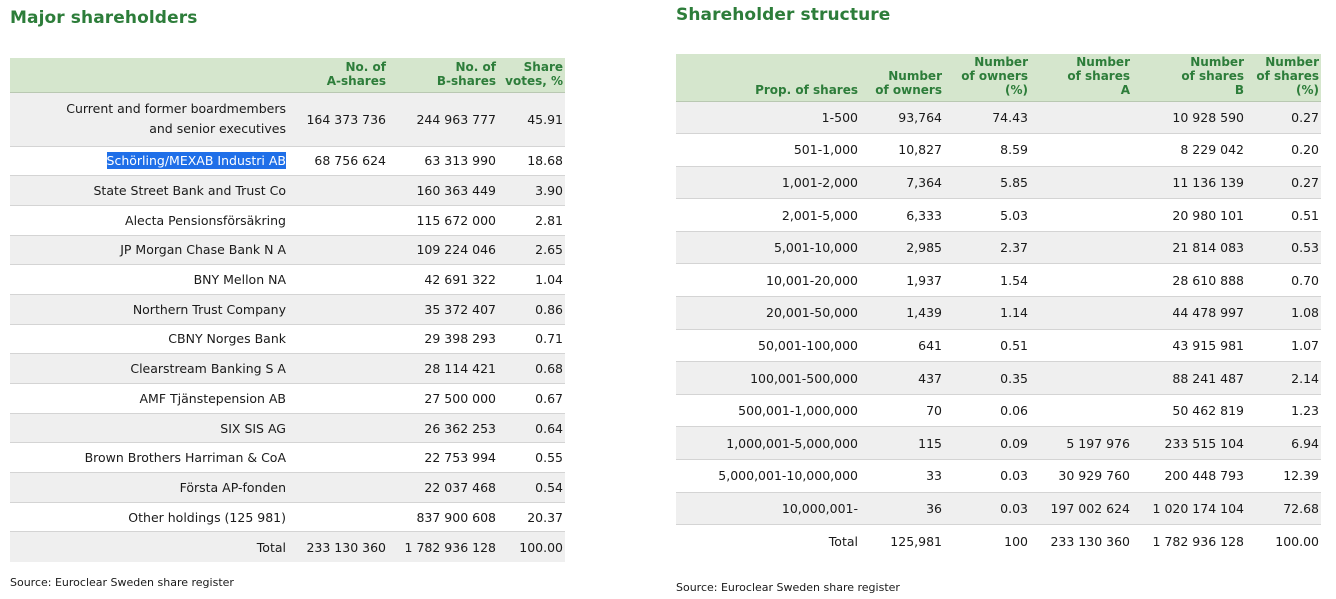 The height and width of the screenshot is (599, 1336). Describe the element at coordinates (531, 190) in the screenshot. I see `votes-cell: 3.90` at that location.